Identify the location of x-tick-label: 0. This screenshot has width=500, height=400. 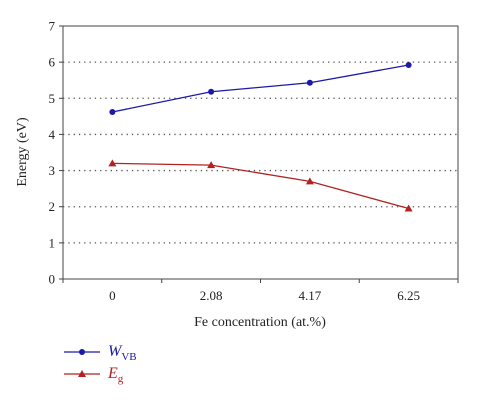
(112, 295).